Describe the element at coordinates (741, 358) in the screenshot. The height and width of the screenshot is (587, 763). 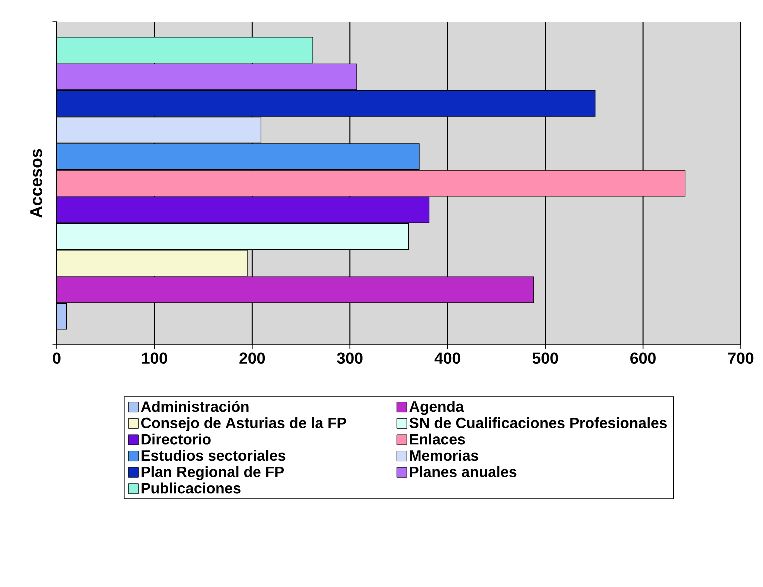
I see `x-tick-label: 700` at that location.